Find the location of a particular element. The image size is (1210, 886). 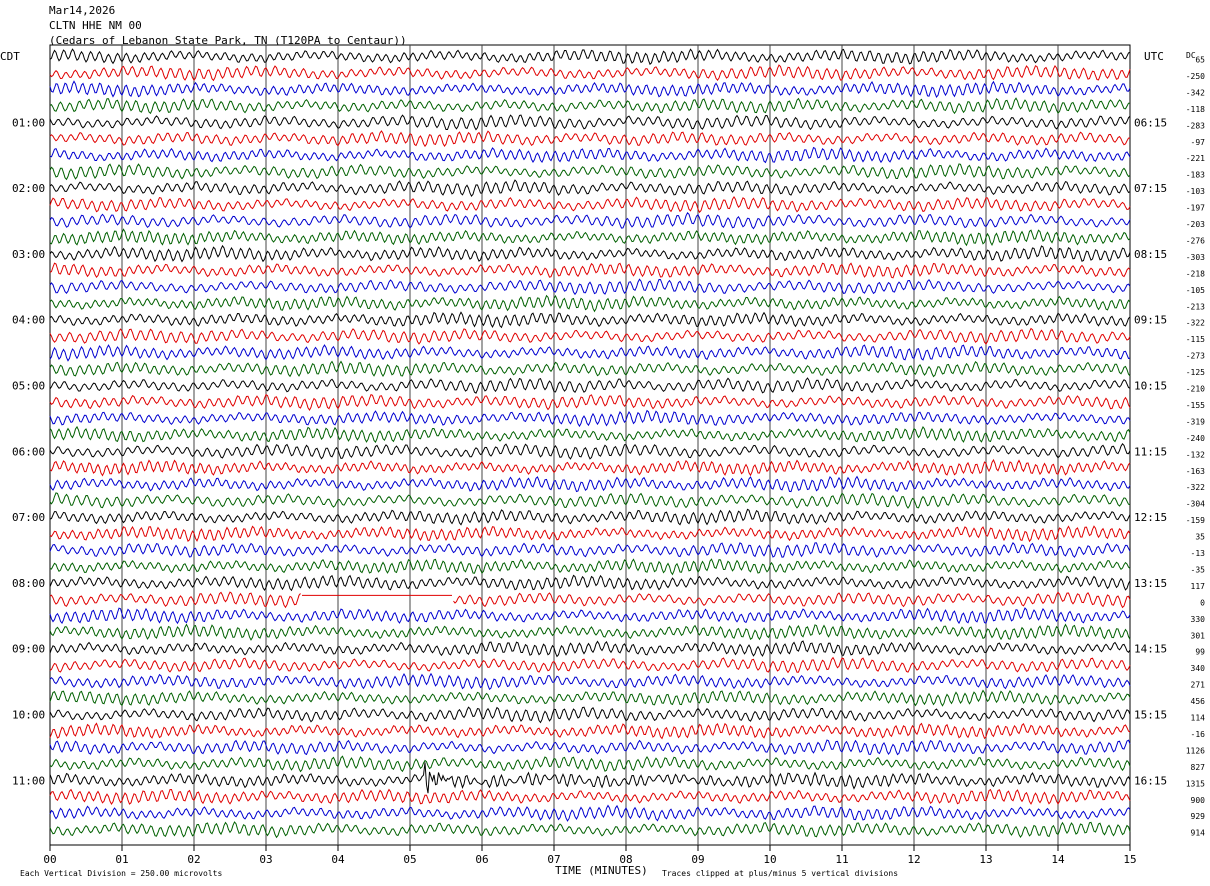

dc-offset-label: 271 is located at coordinates (1198, 685).